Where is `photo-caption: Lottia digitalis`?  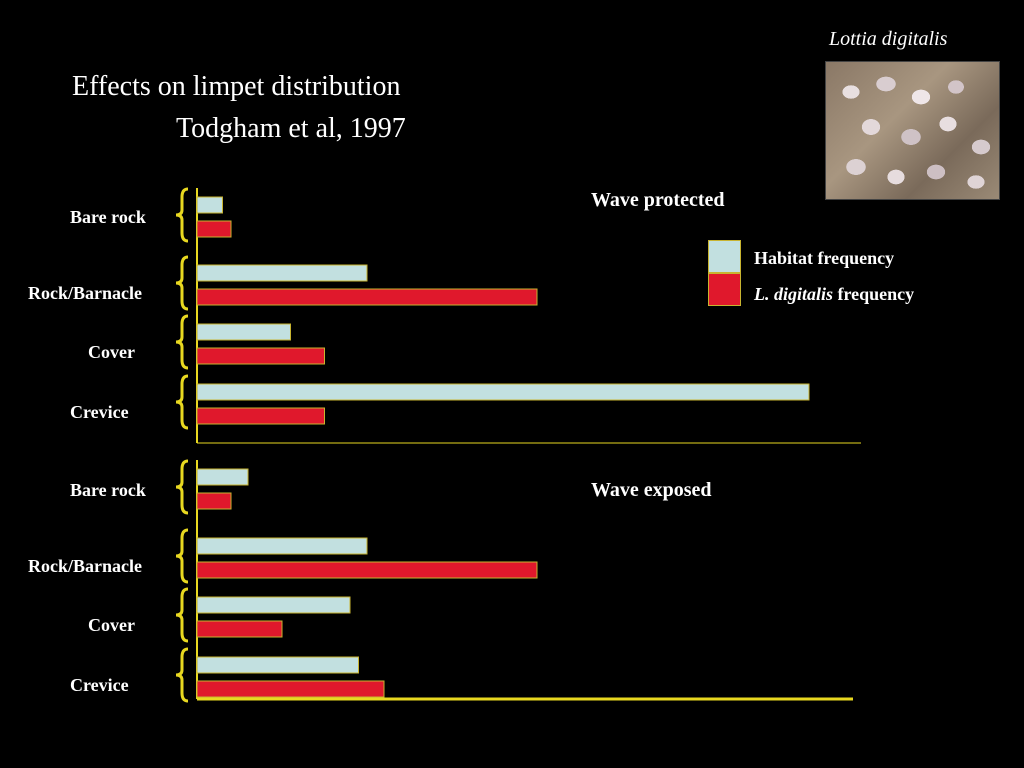 photo-caption: Lottia digitalis is located at coordinates (888, 39).